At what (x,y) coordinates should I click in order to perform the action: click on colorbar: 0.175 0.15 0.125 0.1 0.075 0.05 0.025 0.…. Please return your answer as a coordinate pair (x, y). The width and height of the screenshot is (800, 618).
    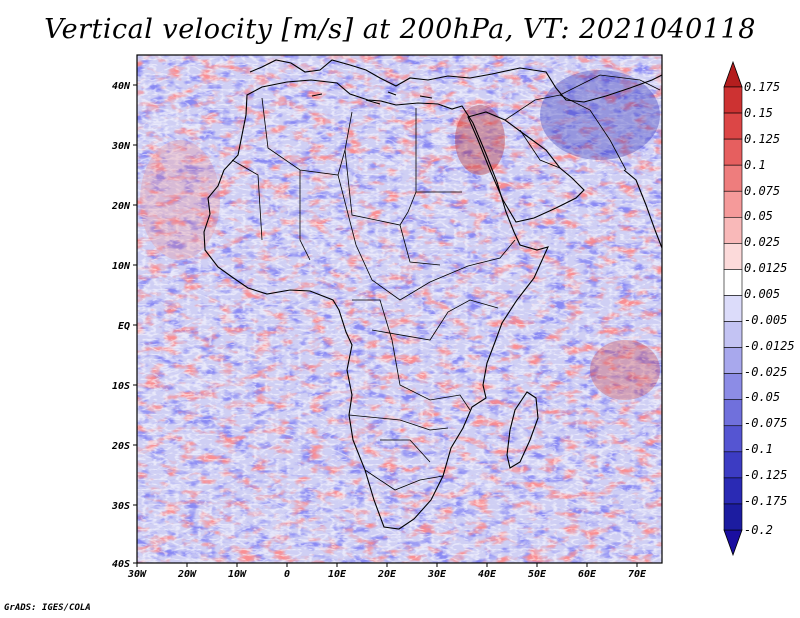
    Looking at the image, I should click on (759, 308).